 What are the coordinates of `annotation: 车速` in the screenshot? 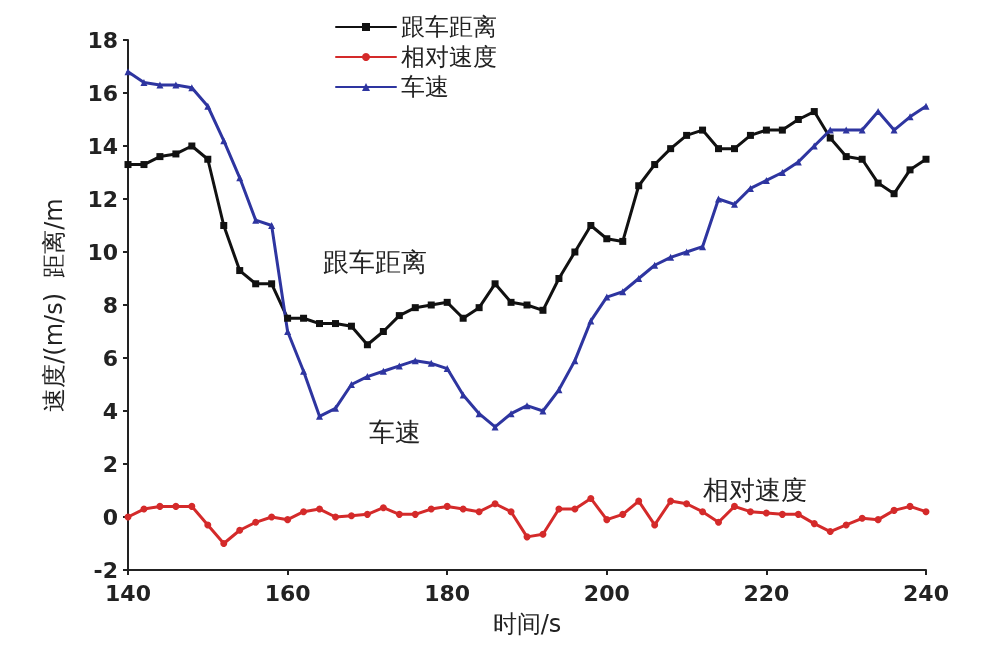 It's located at (395, 432).